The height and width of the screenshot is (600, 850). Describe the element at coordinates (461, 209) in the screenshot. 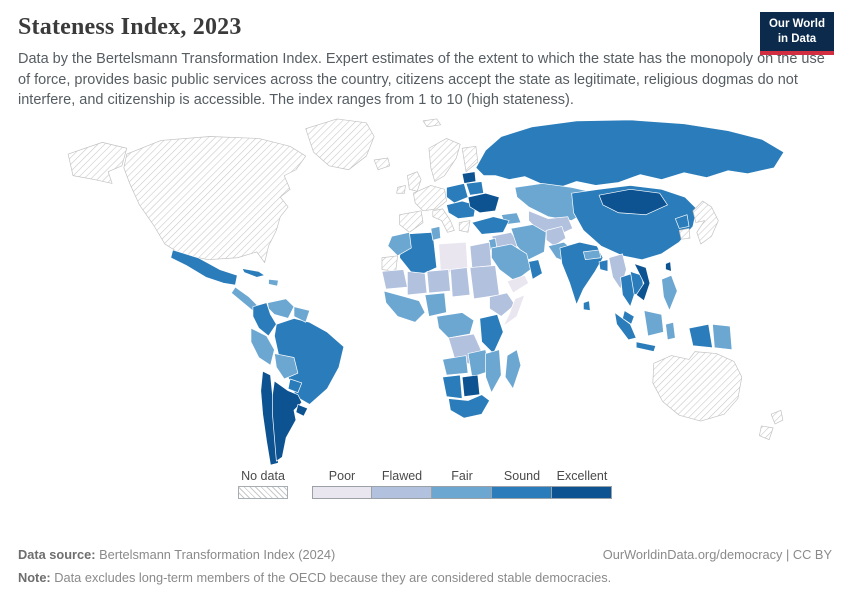

I see `map-region-balkans` at that location.